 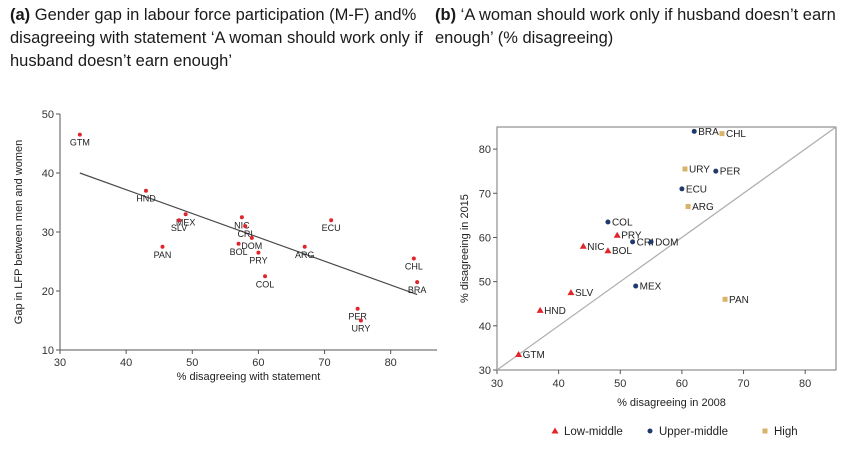 What do you see at coordinates (703, 207) in the screenshot?
I see `b-point-label-arg: ARG` at bounding box center [703, 207].